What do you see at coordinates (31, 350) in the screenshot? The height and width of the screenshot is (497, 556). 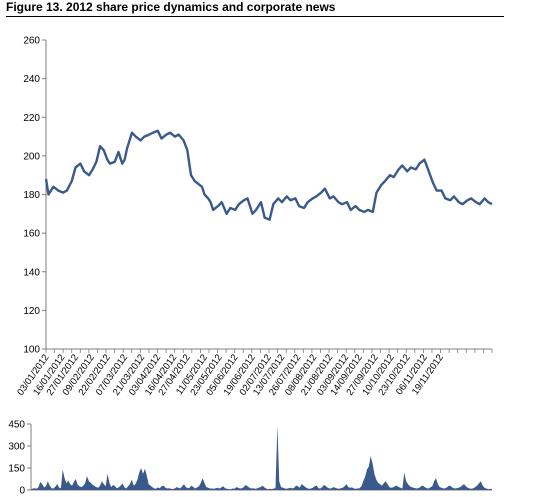 I see `price-y-tick-label: 100` at bounding box center [31, 350].